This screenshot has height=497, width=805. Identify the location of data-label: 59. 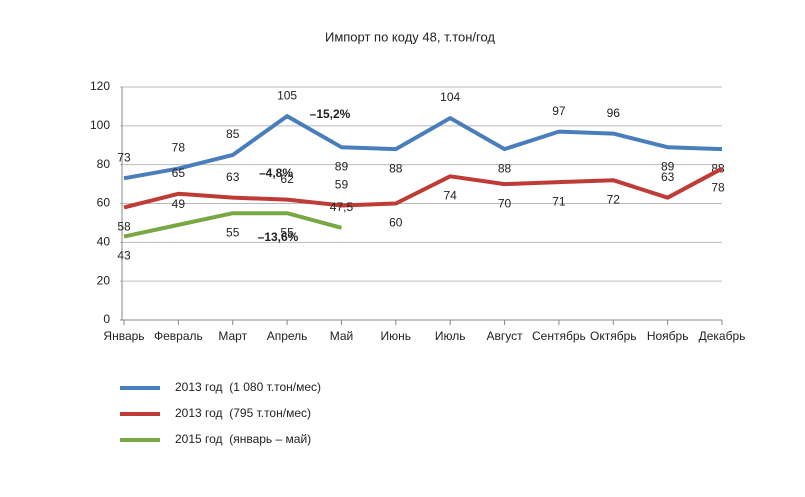
(342, 185).